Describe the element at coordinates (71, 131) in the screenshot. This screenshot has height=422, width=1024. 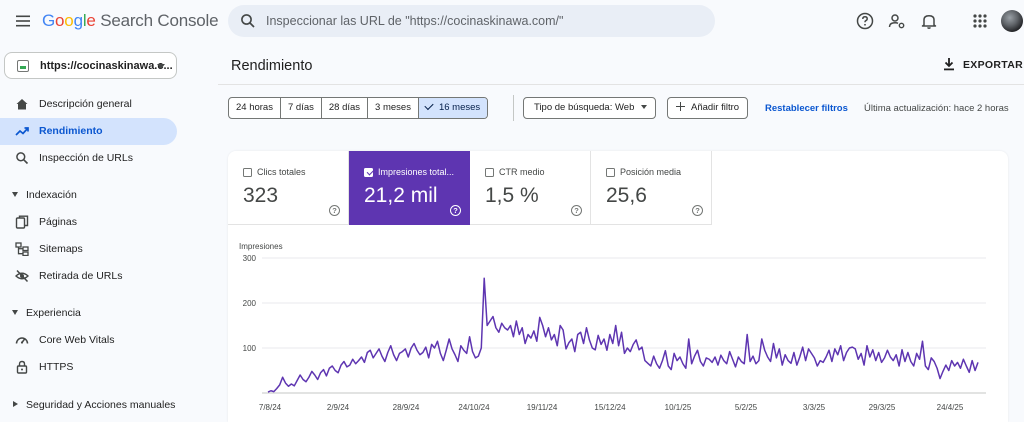
I see `sidebar-item-label: Rendimiento` at that location.